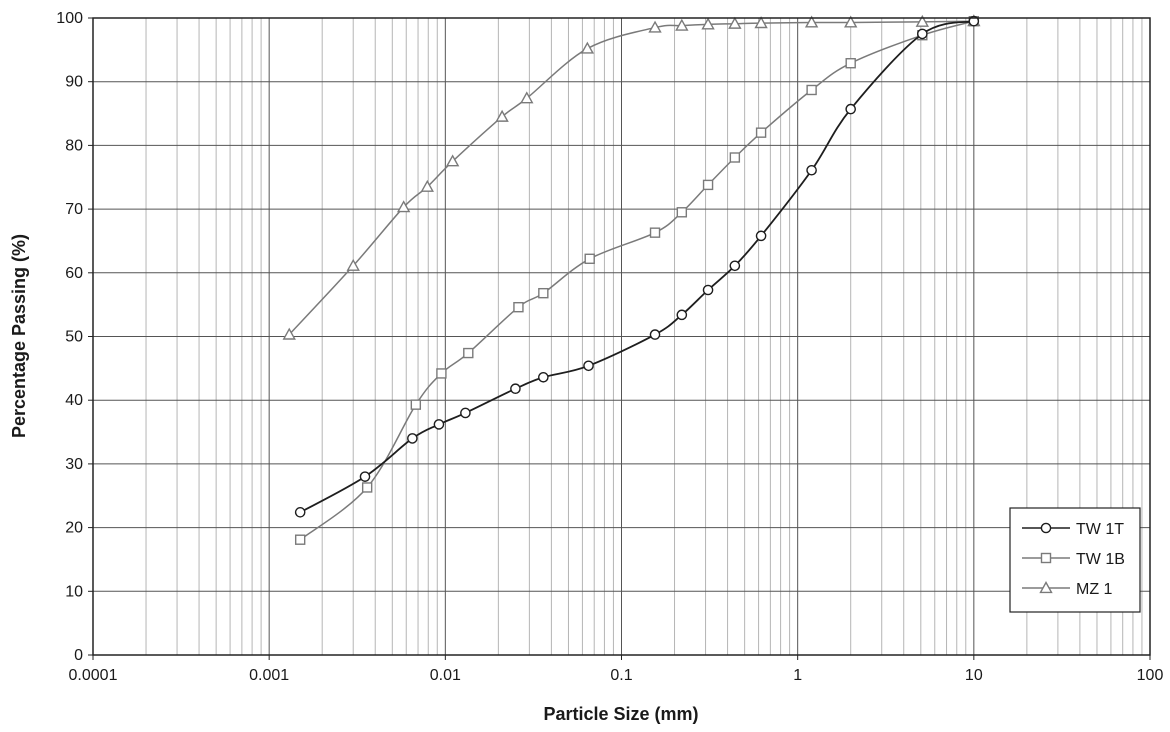 The width and height of the screenshot is (1170, 732). Describe the element at coordinates (74, 464) in the screenshot. I see `y-tick-label: 30` at that location.